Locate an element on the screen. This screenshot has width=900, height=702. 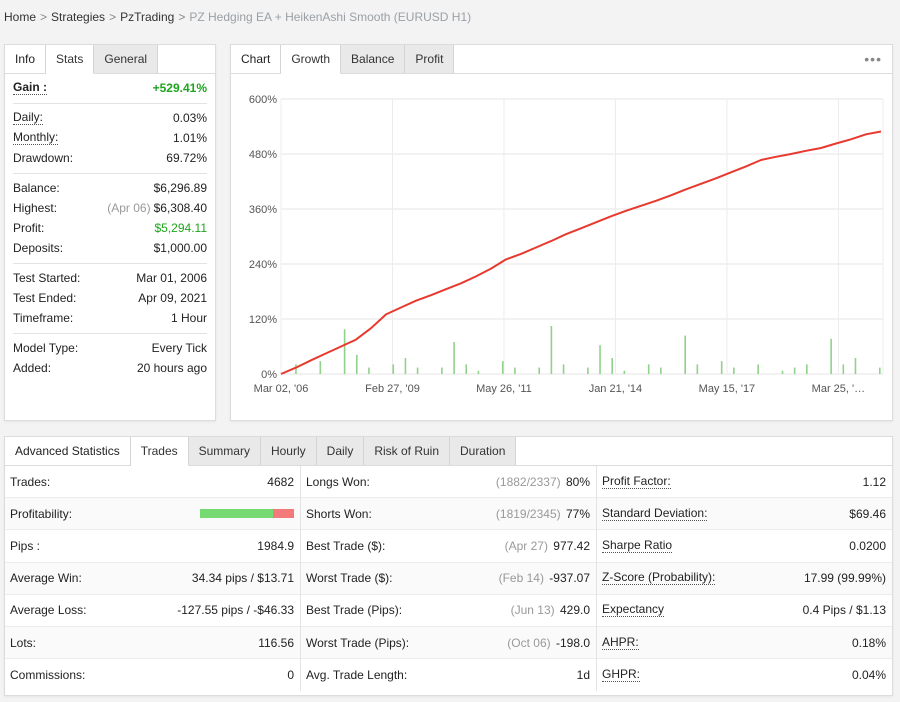
ghpr-value: 0.04% is located at coordinates (868, 675).